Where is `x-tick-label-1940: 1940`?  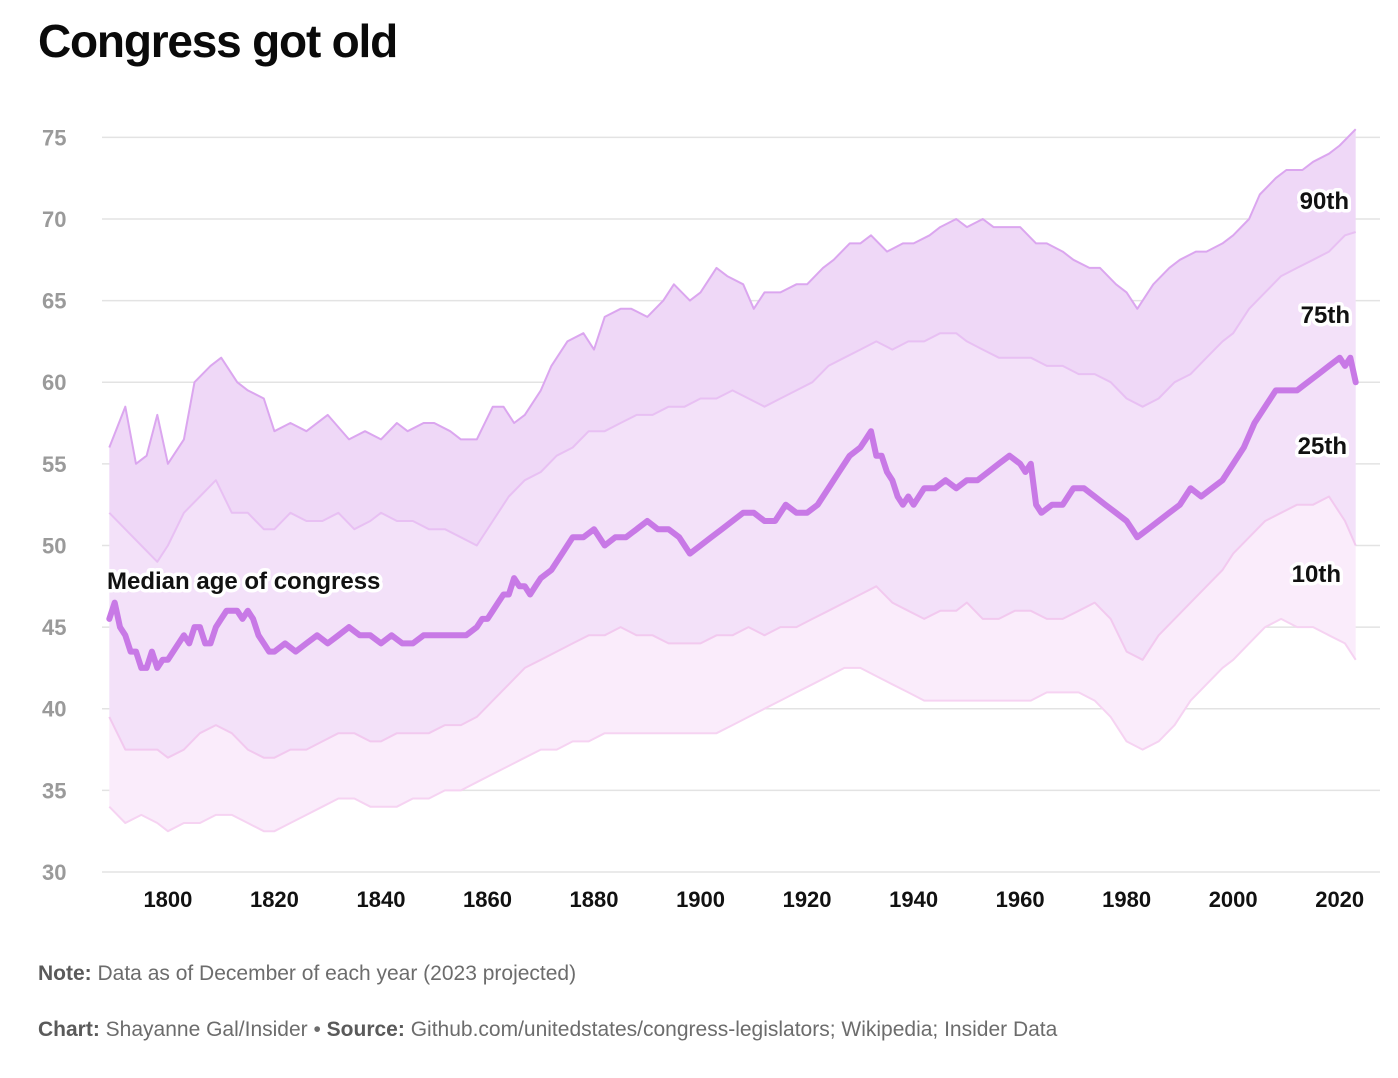
x-tick-label-1940: 1940 is located at coordinates (913, 899).